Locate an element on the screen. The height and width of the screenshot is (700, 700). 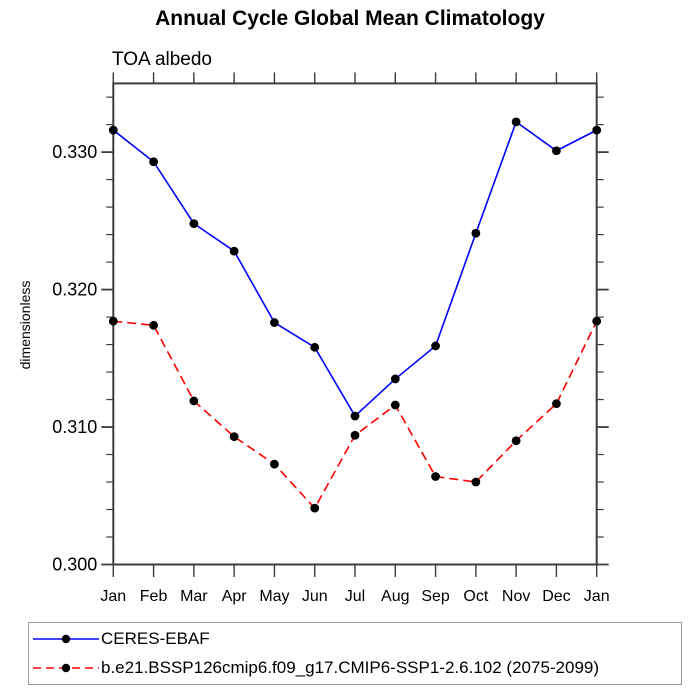
legend-line-sample-solid is located at coordinates (66, 639).